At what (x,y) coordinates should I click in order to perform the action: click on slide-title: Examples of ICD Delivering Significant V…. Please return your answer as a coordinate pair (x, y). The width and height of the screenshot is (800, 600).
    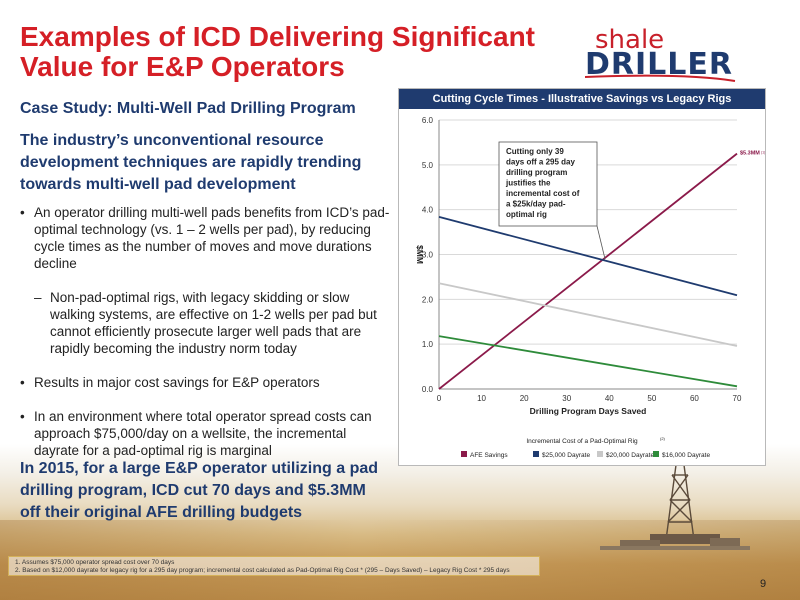
    Looking at the image, I should click on (300, 52).